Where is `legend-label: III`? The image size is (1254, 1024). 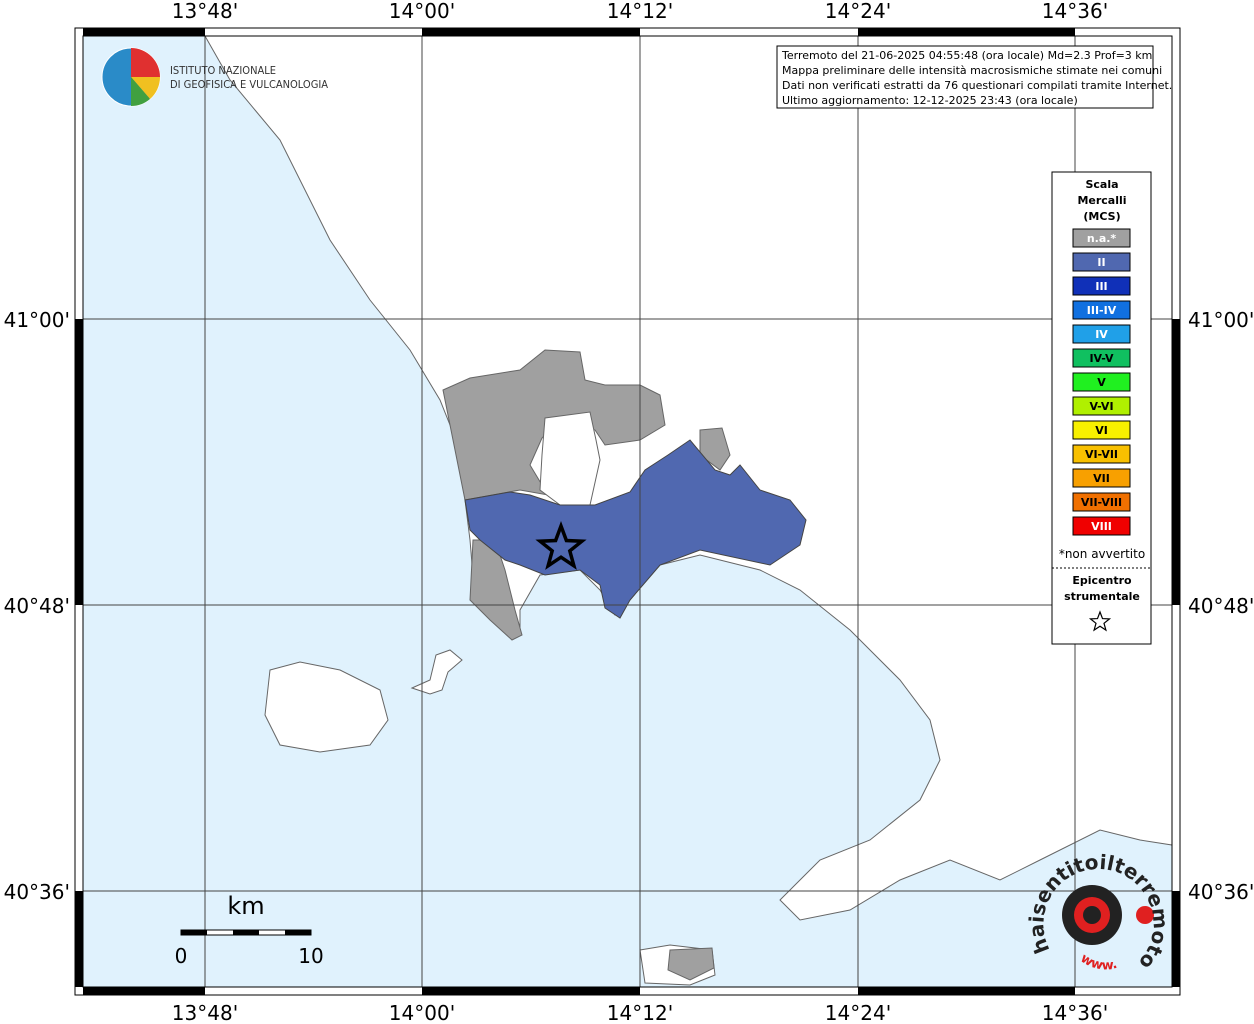 legend-label: III is located at coordinates (1101, 286).